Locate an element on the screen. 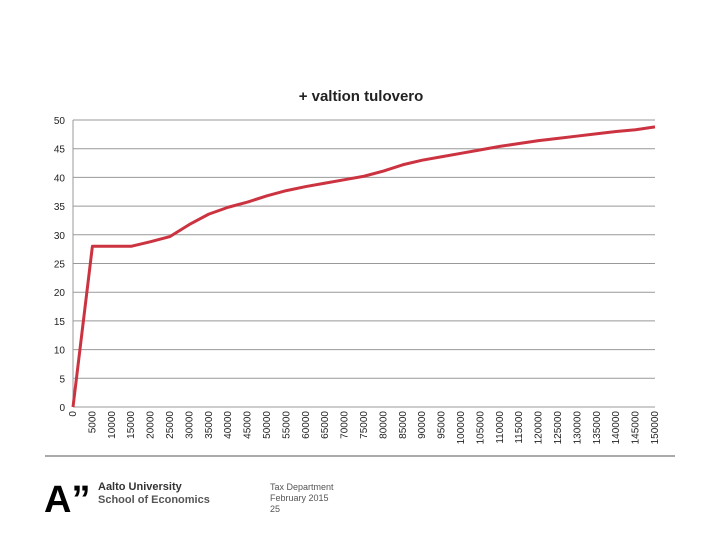  y-tick-label: 5 is located at coordinates (62, 379).